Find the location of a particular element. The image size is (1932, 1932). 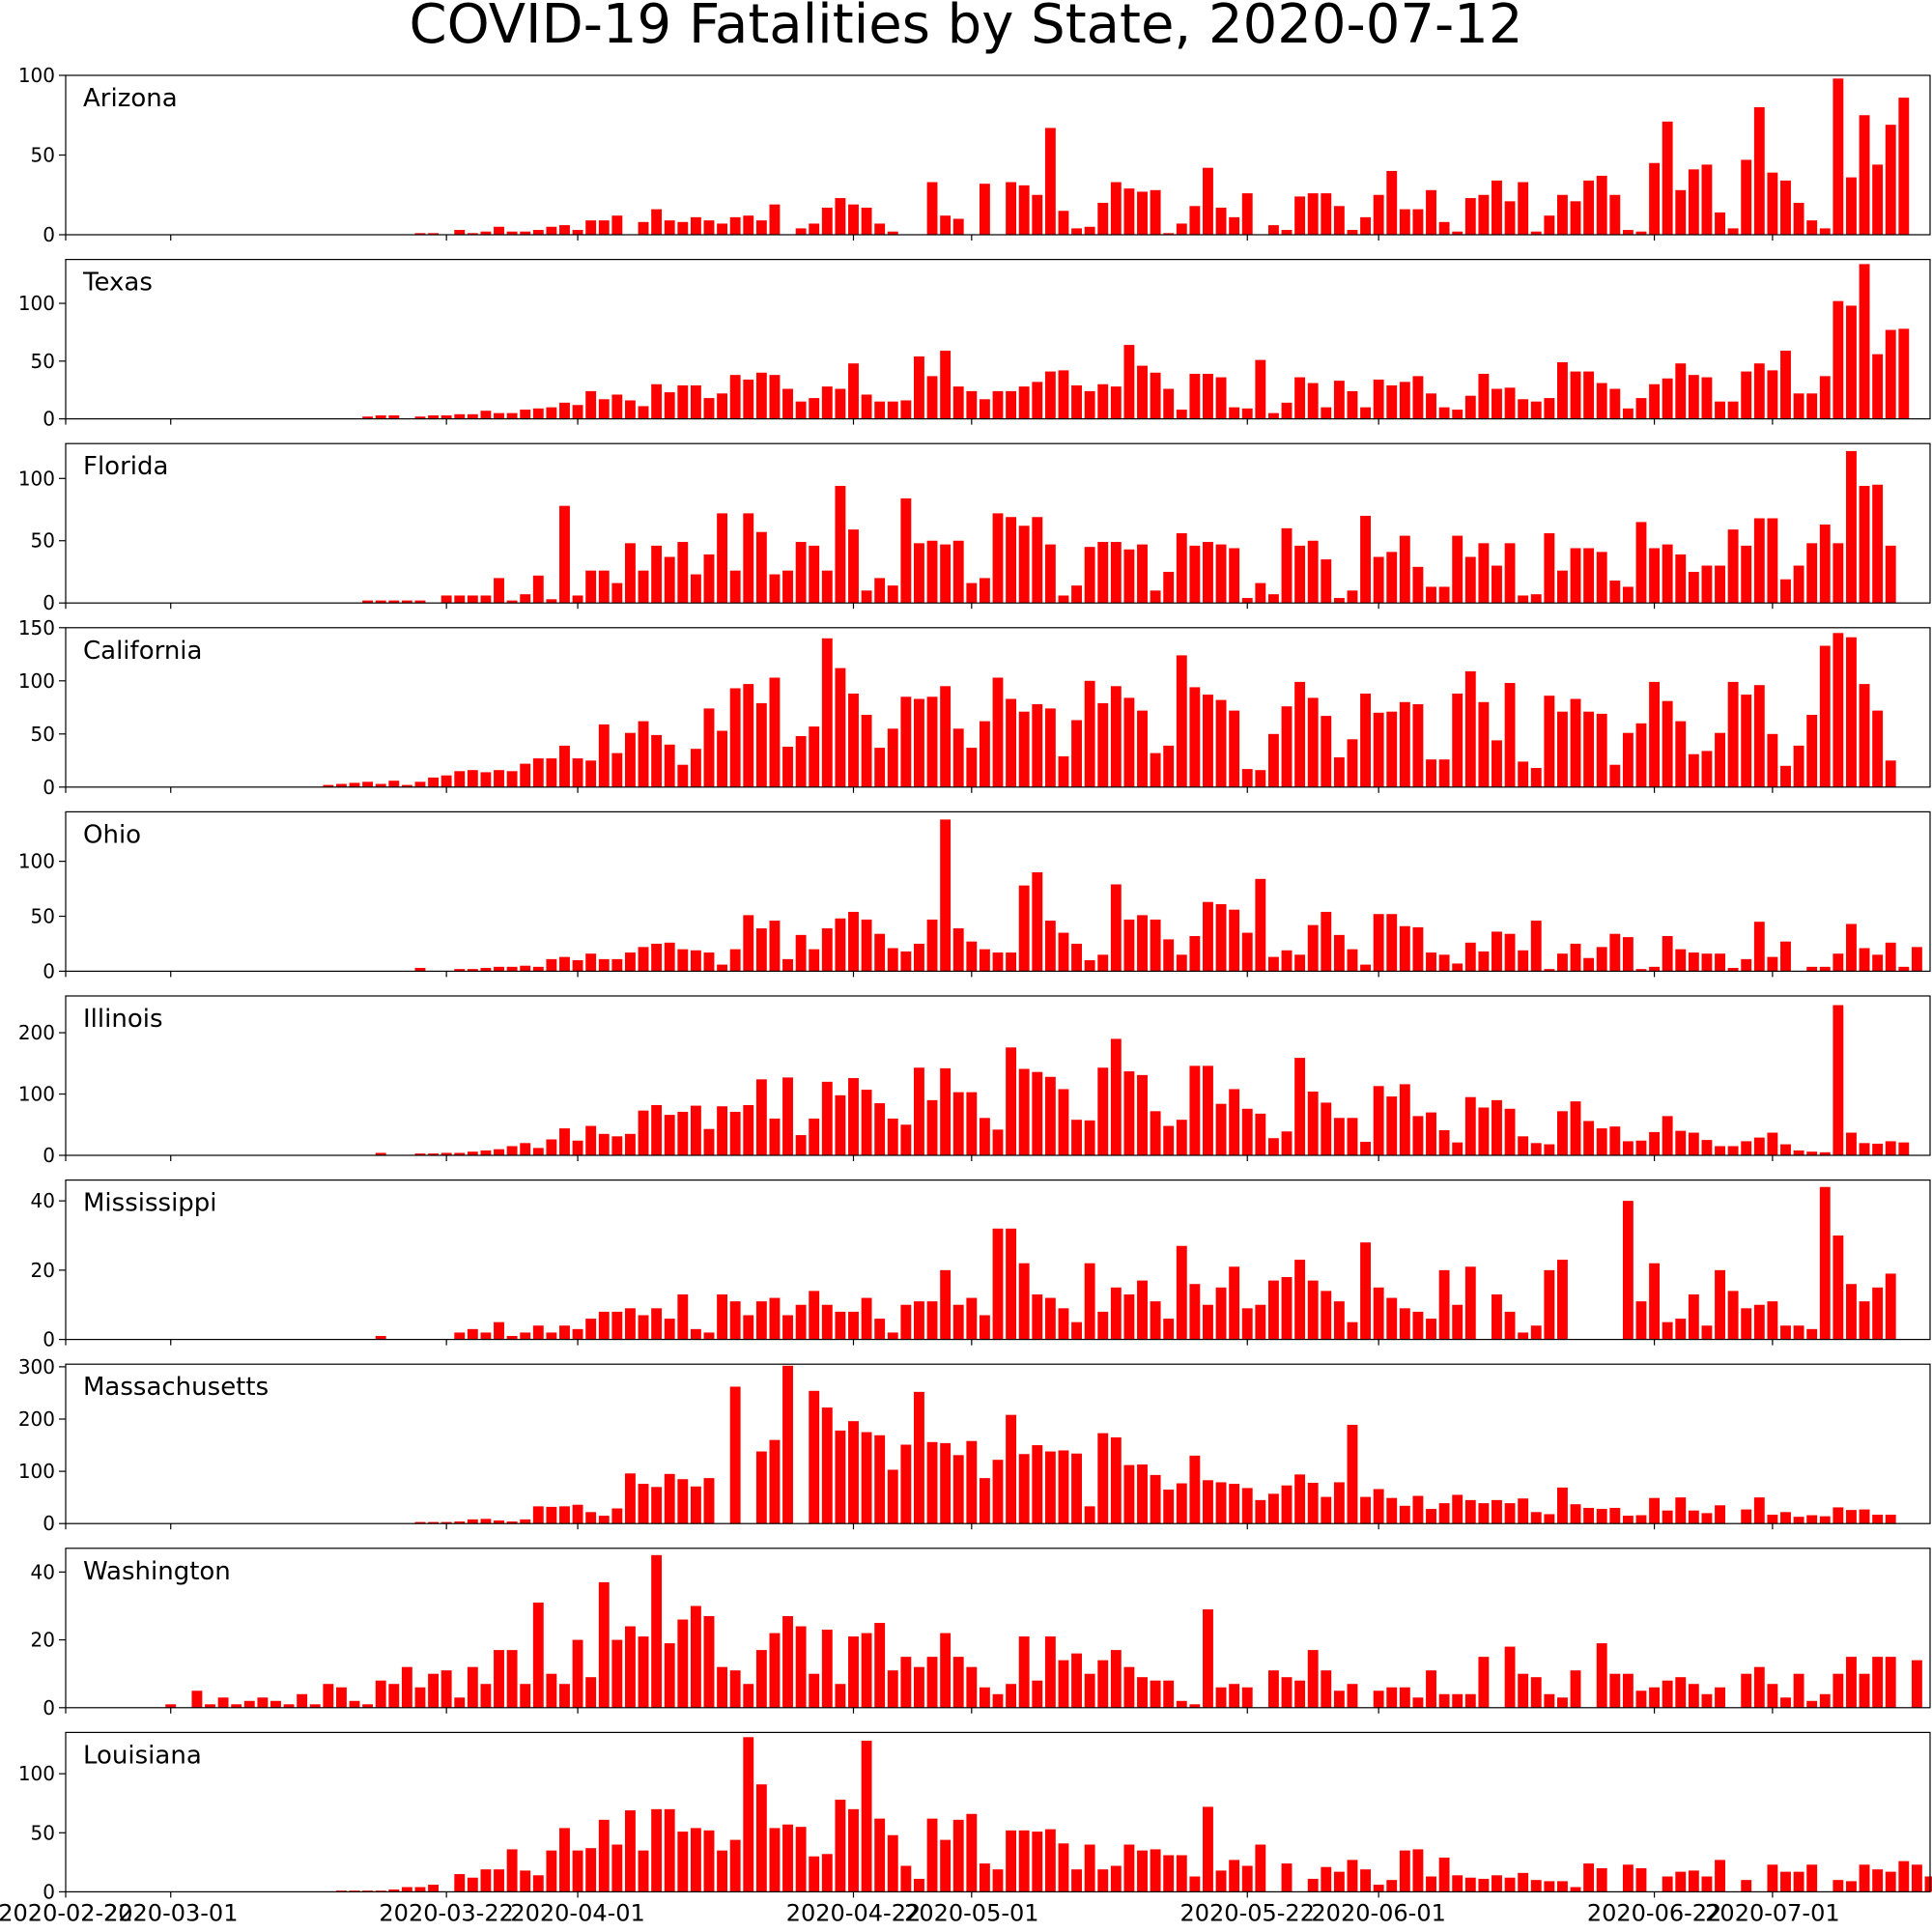

panel-arizona: 0 50 100 Arizona is located at coordinates (974, 155).